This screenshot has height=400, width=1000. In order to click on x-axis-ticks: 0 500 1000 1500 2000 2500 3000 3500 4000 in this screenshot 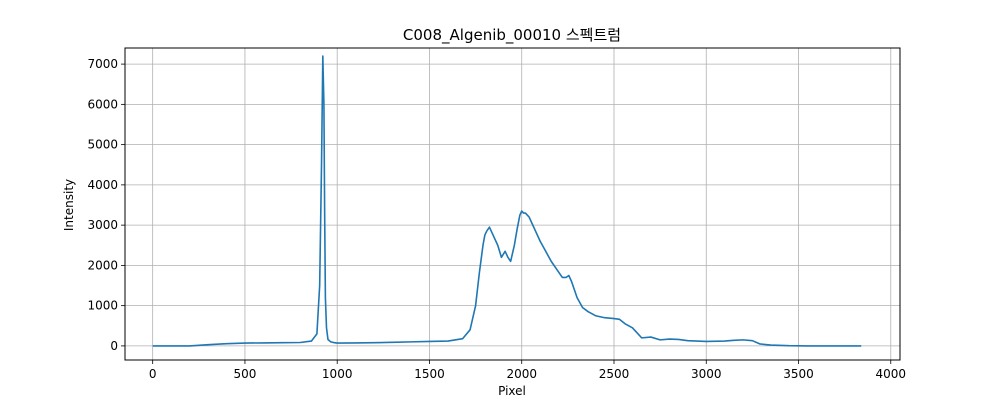, I will do `click(527, 370)`.